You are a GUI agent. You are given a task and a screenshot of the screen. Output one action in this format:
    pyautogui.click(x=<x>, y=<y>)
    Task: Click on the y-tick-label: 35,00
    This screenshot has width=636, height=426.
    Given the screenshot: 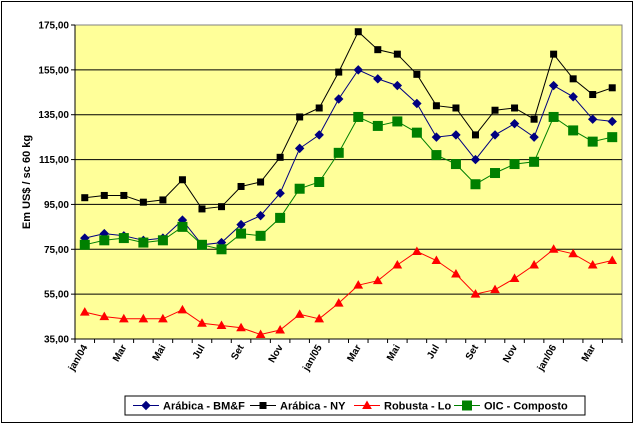 What is the action you would take?
    pyautogui.click(x=56, y=340)
    